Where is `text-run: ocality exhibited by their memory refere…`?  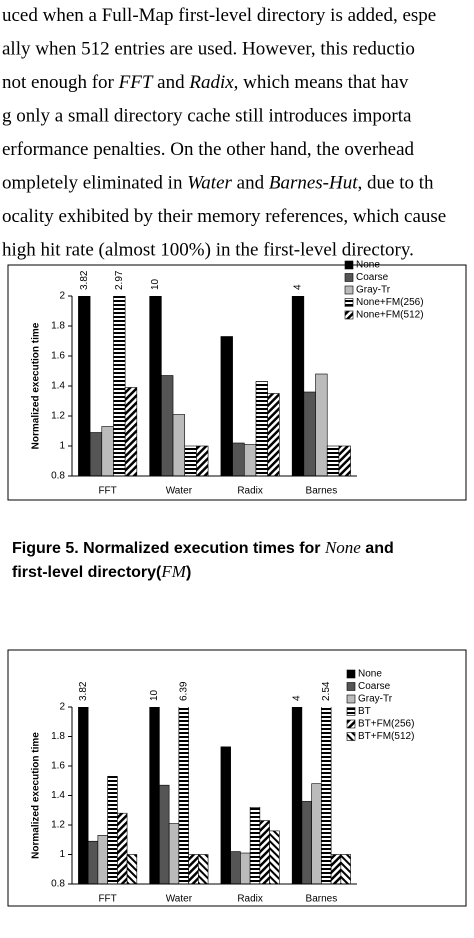 text-run: ocality exhibited by their memory refere… is located at coordinates (224, 216).